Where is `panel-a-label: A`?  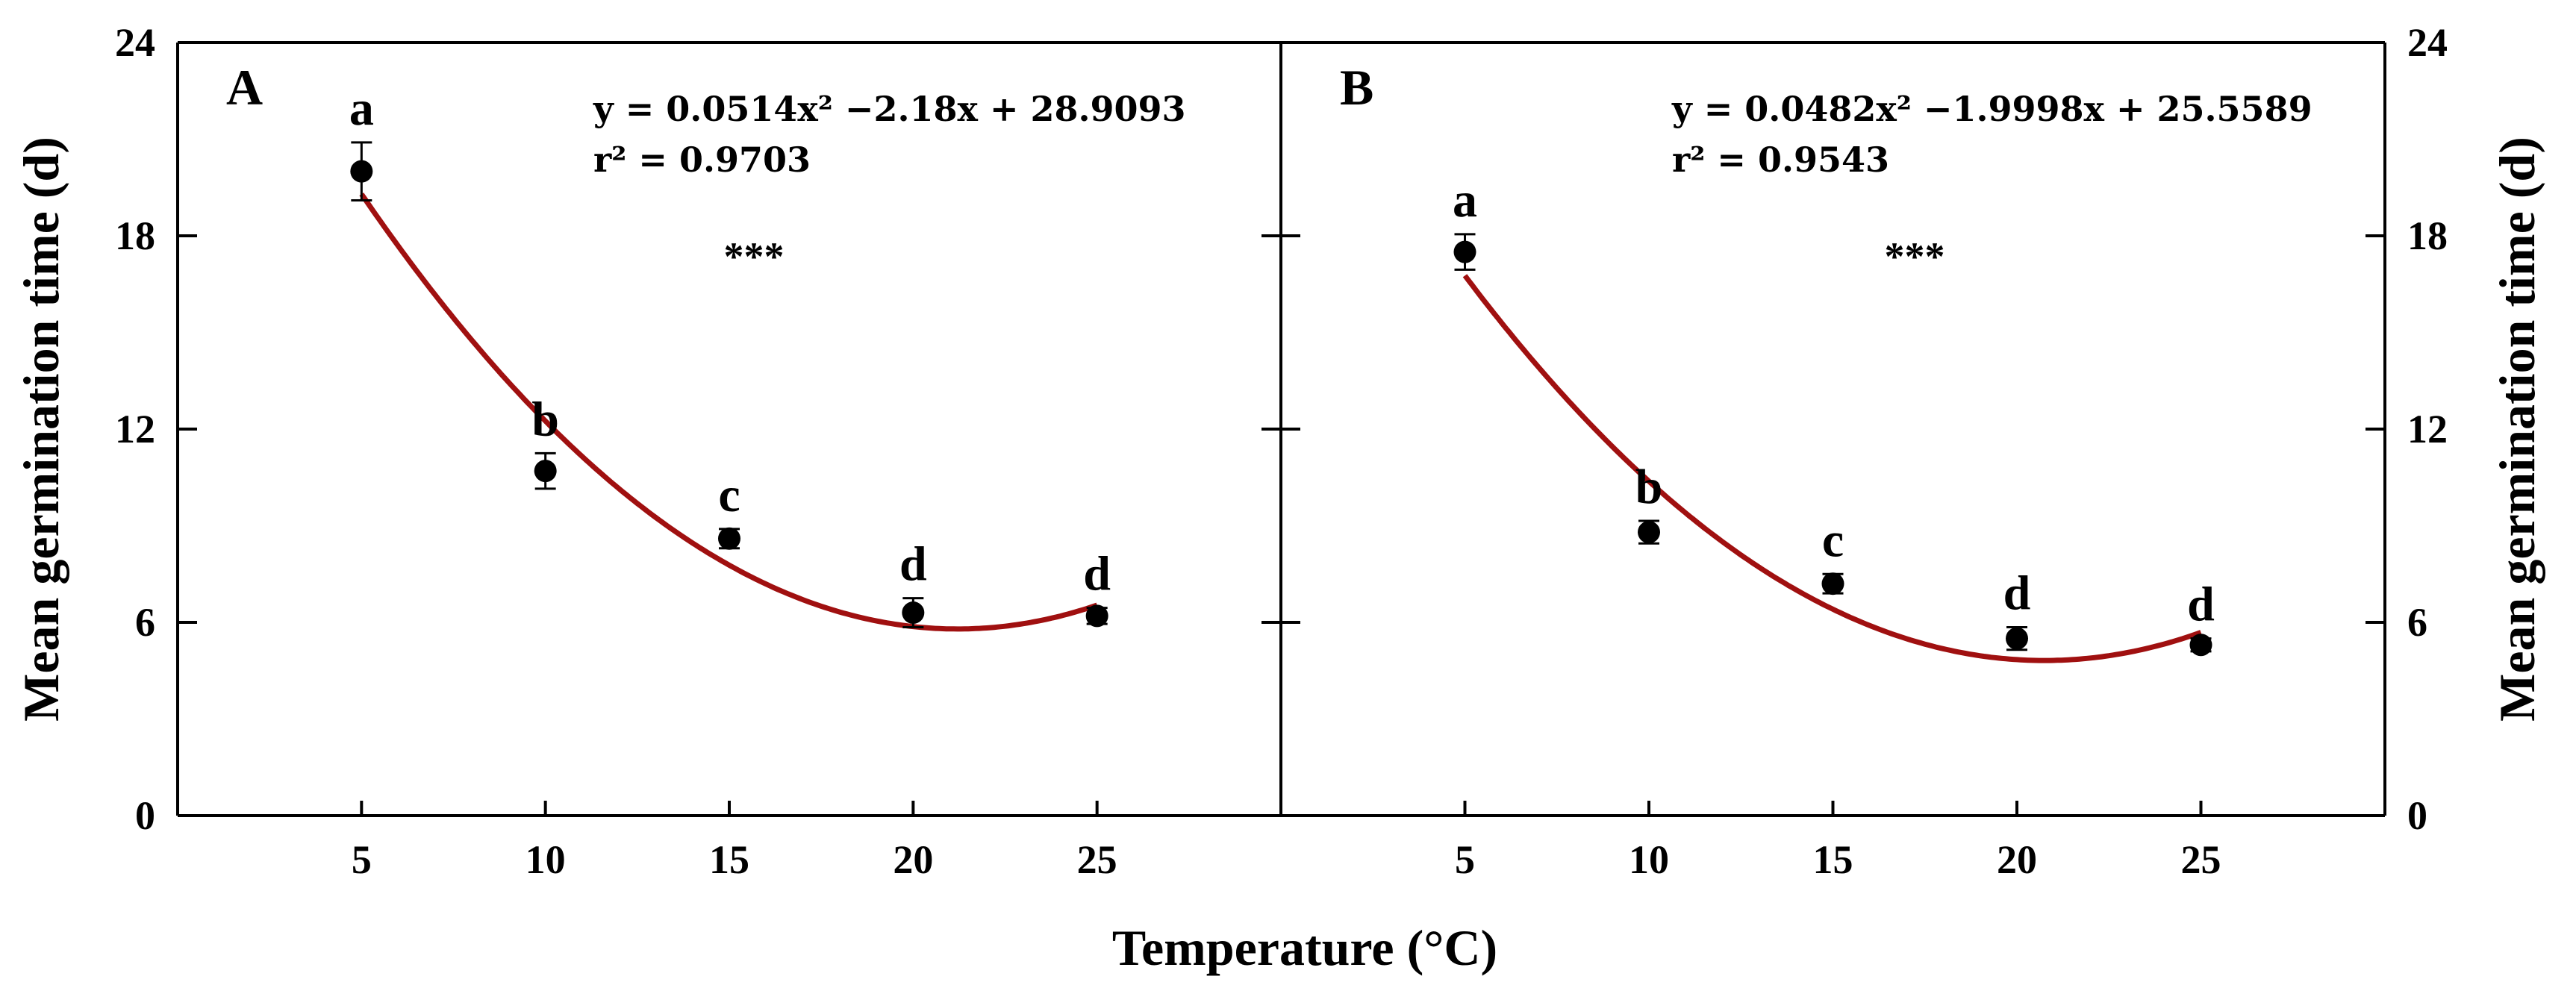 panel-a-label: A is located at coordinates (244, 88).